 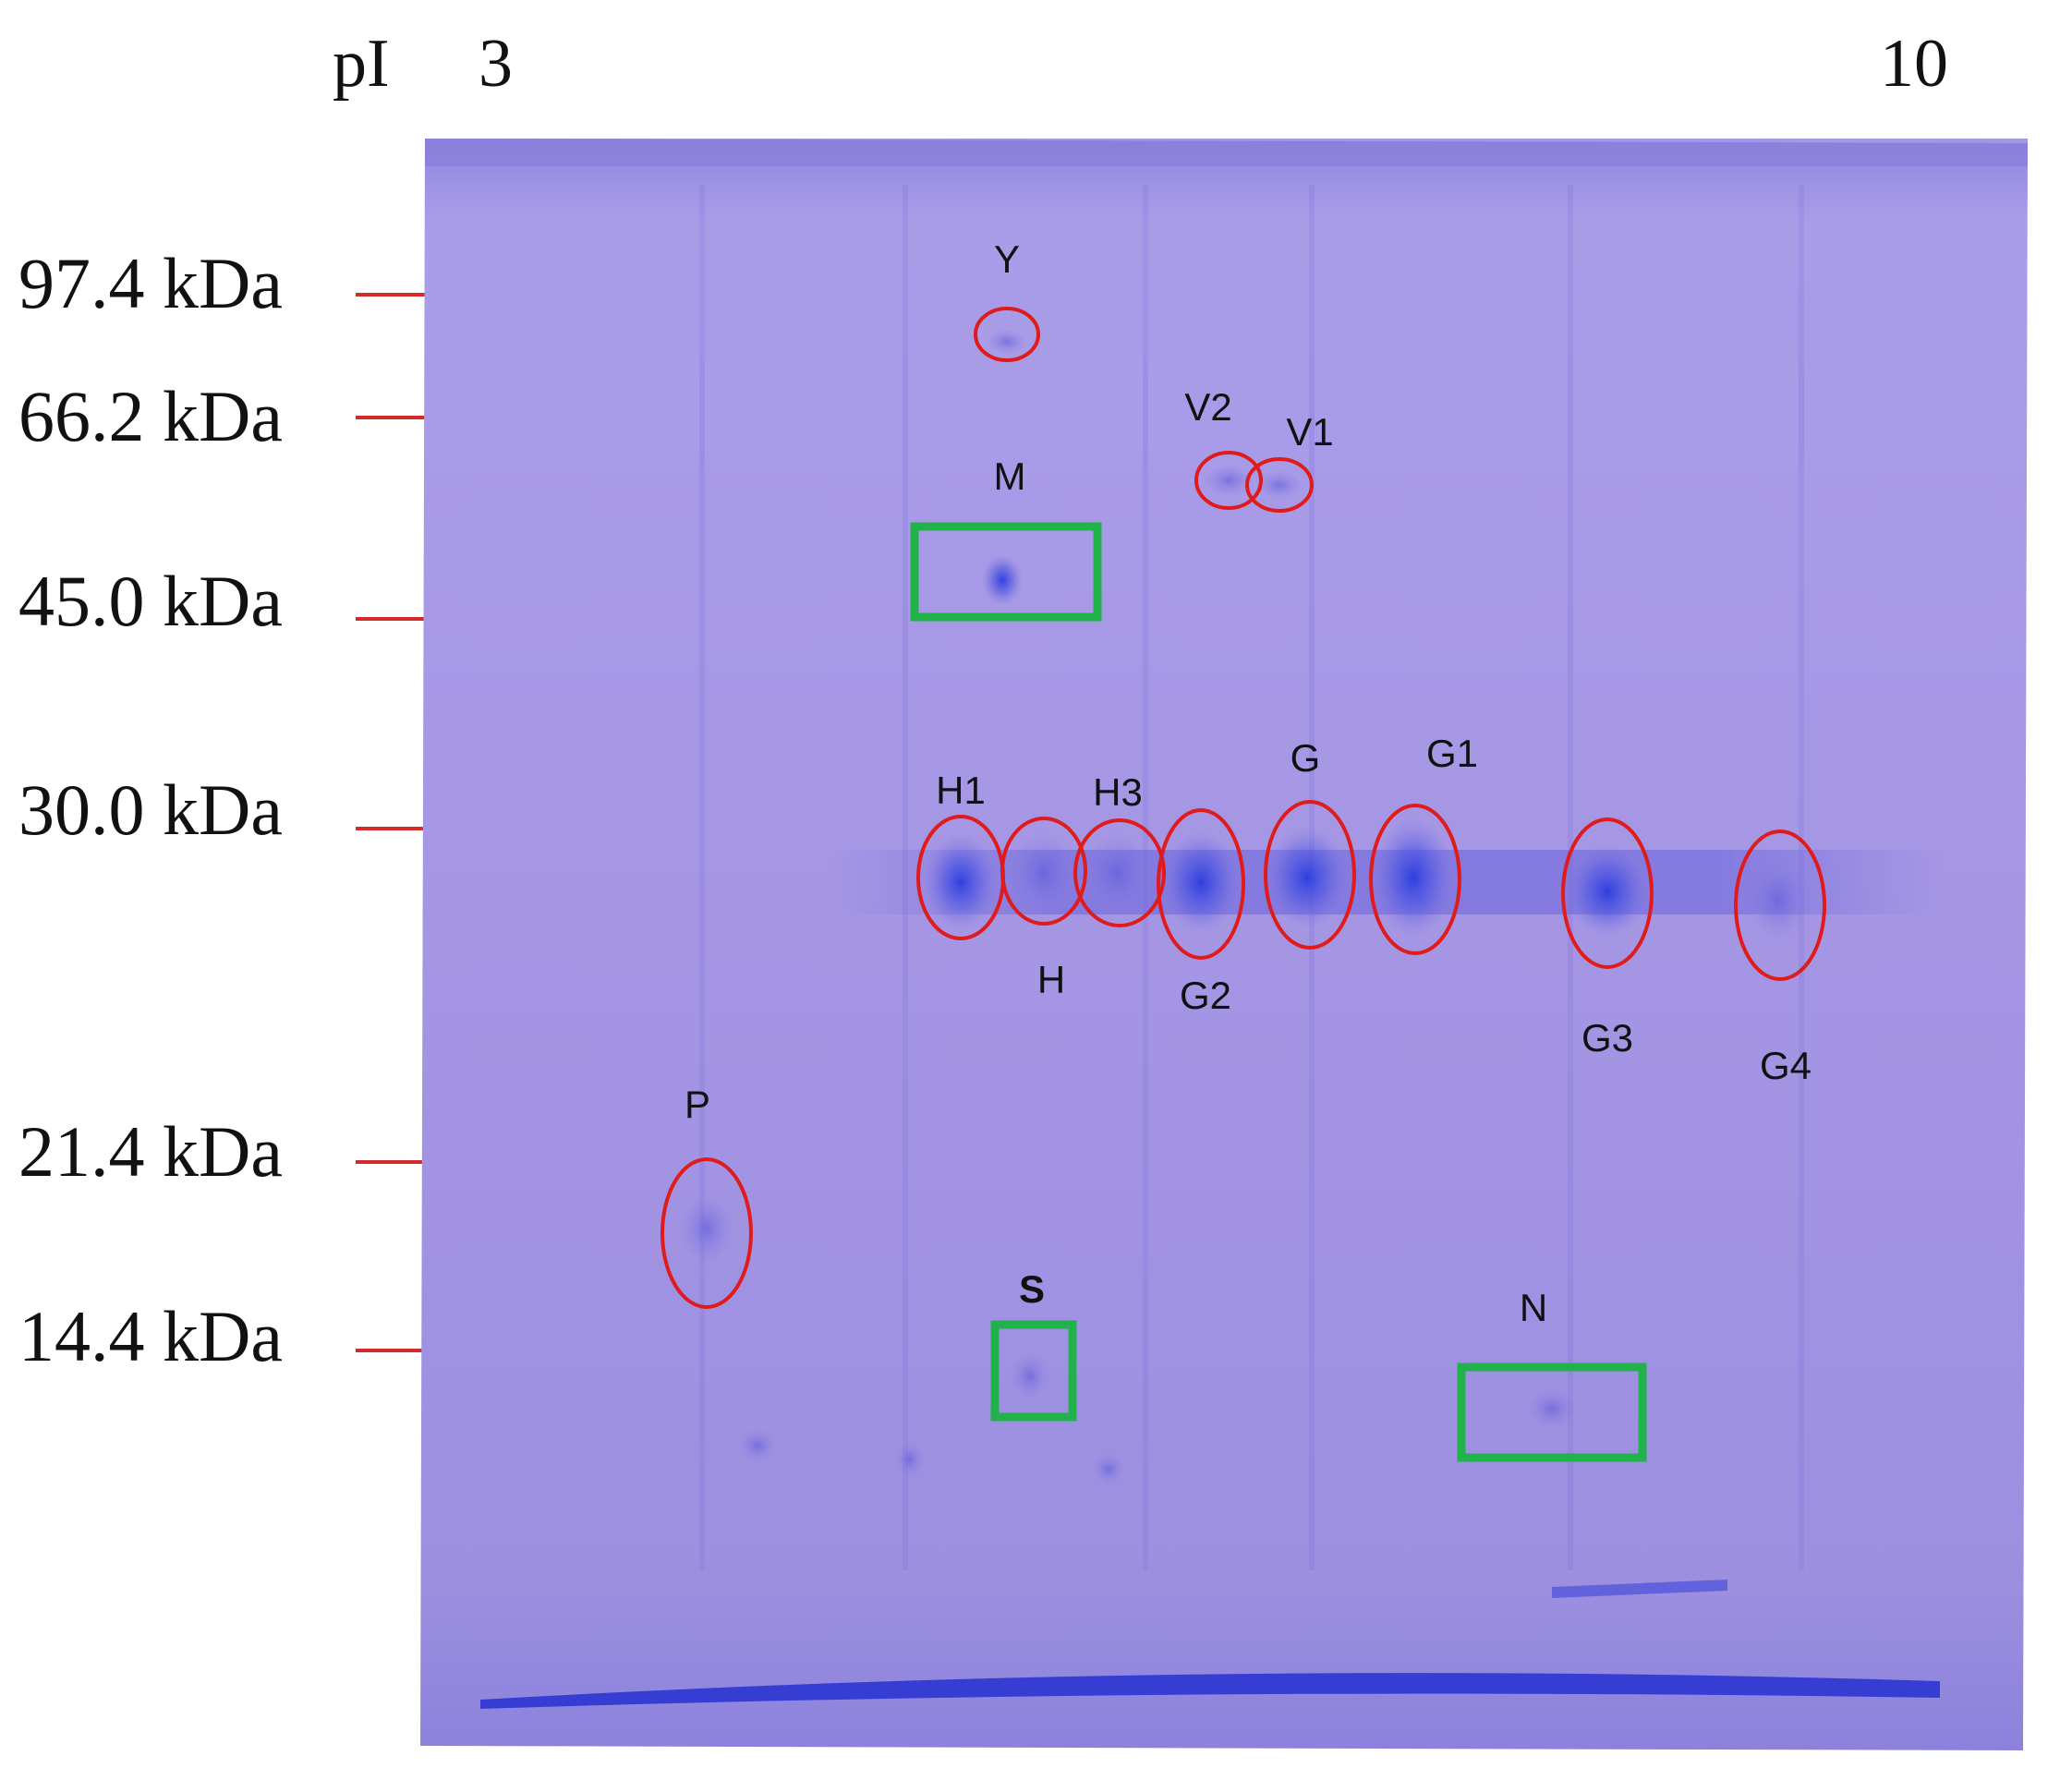 I want to click on mw-marker-97-4: 97.4 kDa, so click(x=150, y=283).